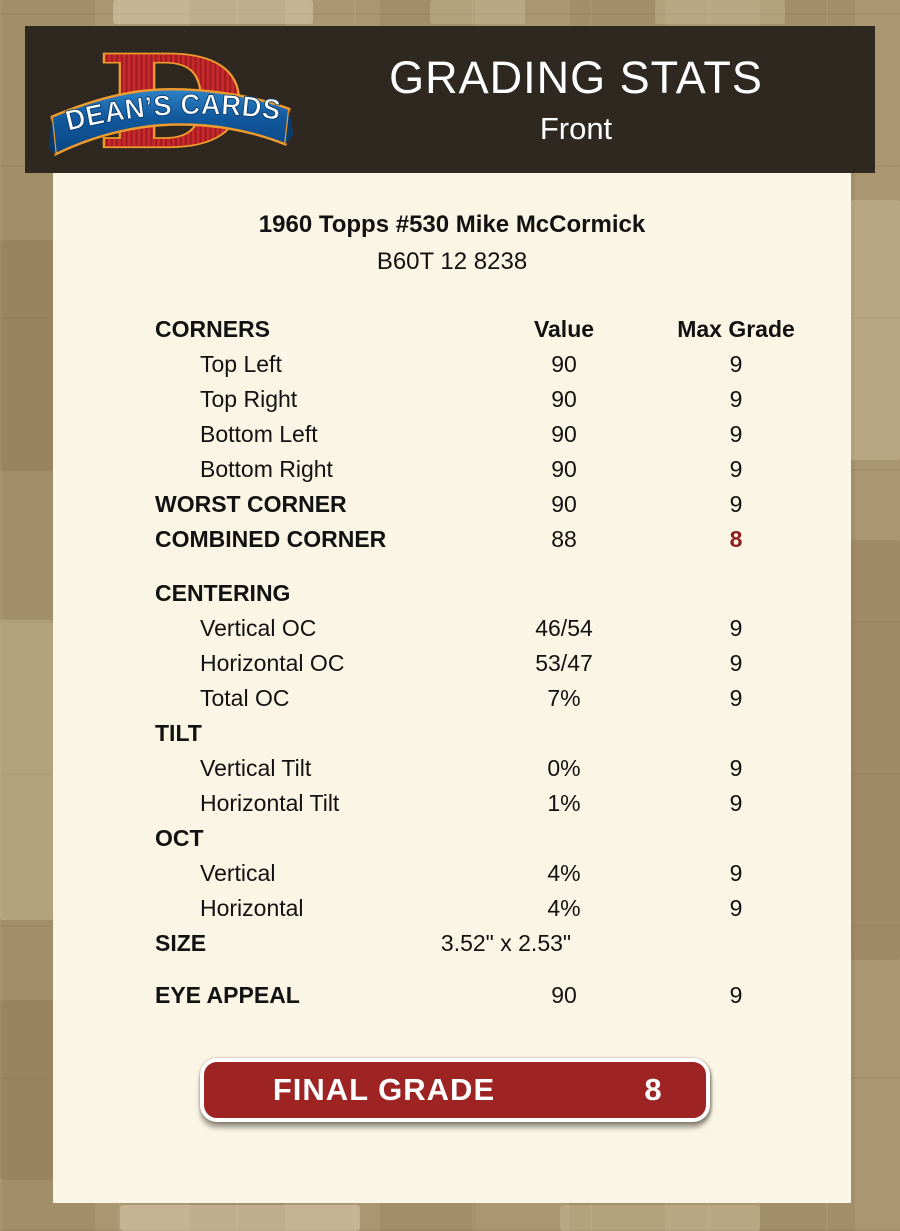  I want to click on table-row: Vertical OC 46/54 9, so click(452, 628).